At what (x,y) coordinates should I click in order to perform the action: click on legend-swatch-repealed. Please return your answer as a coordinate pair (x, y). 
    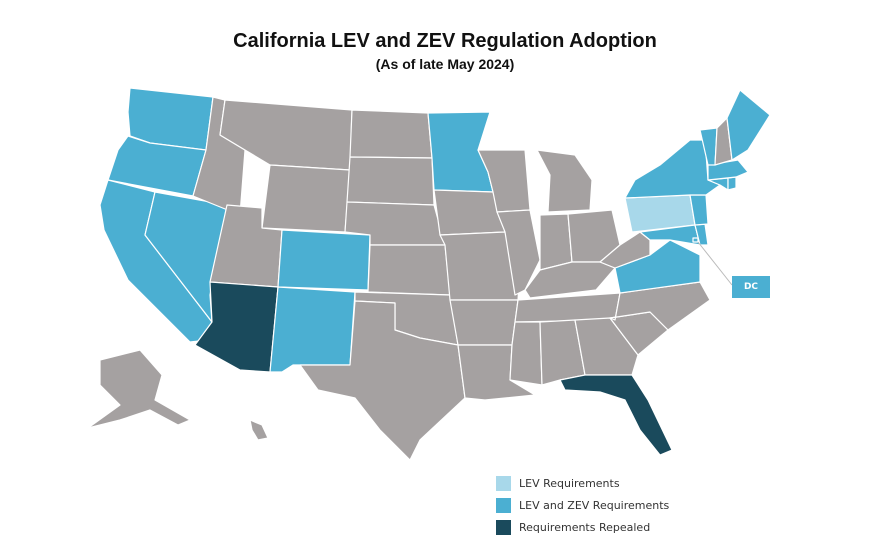
    Looking at the image, I should click on (503, 527).